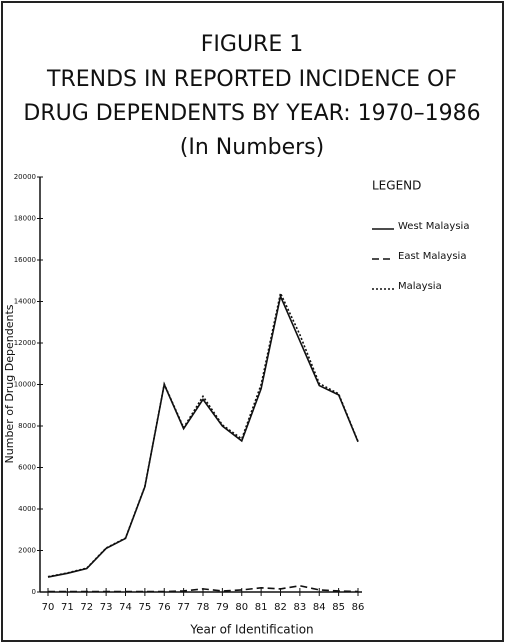 The image size is (505, 643). Describe the element at coordinates (420, 286) in the screenshot. I see `legend-label: Malaysia` at that location.